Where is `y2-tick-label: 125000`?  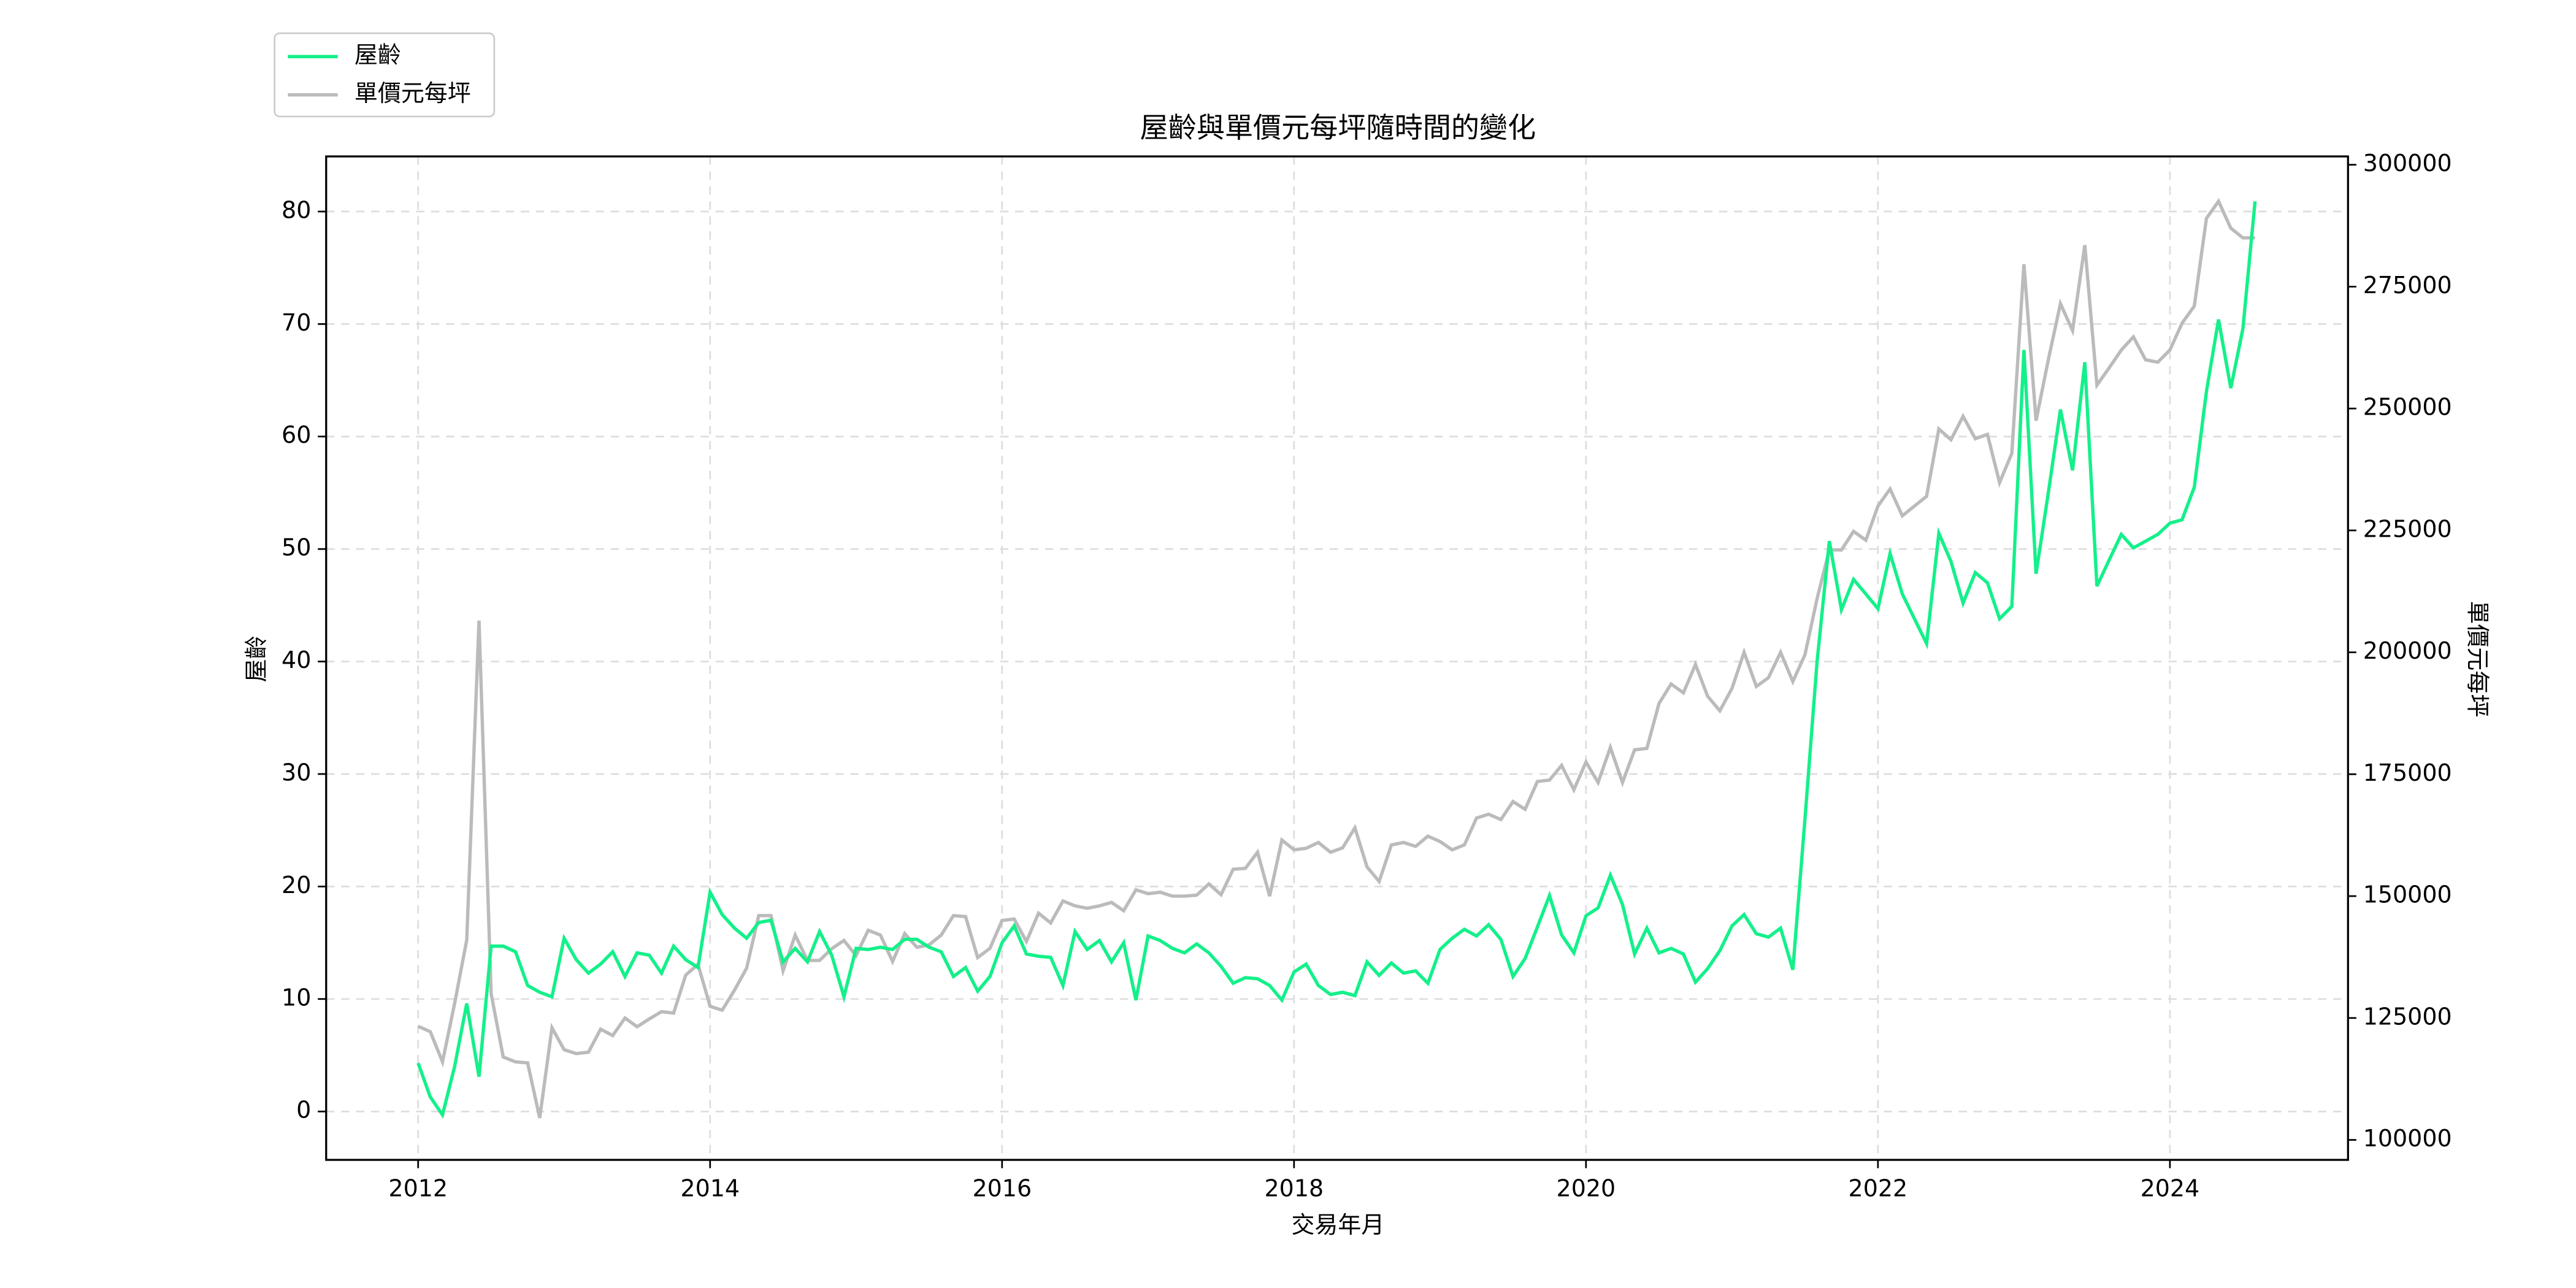
y2-tick-label: 125000 is located at coordinates (2407, 1016).